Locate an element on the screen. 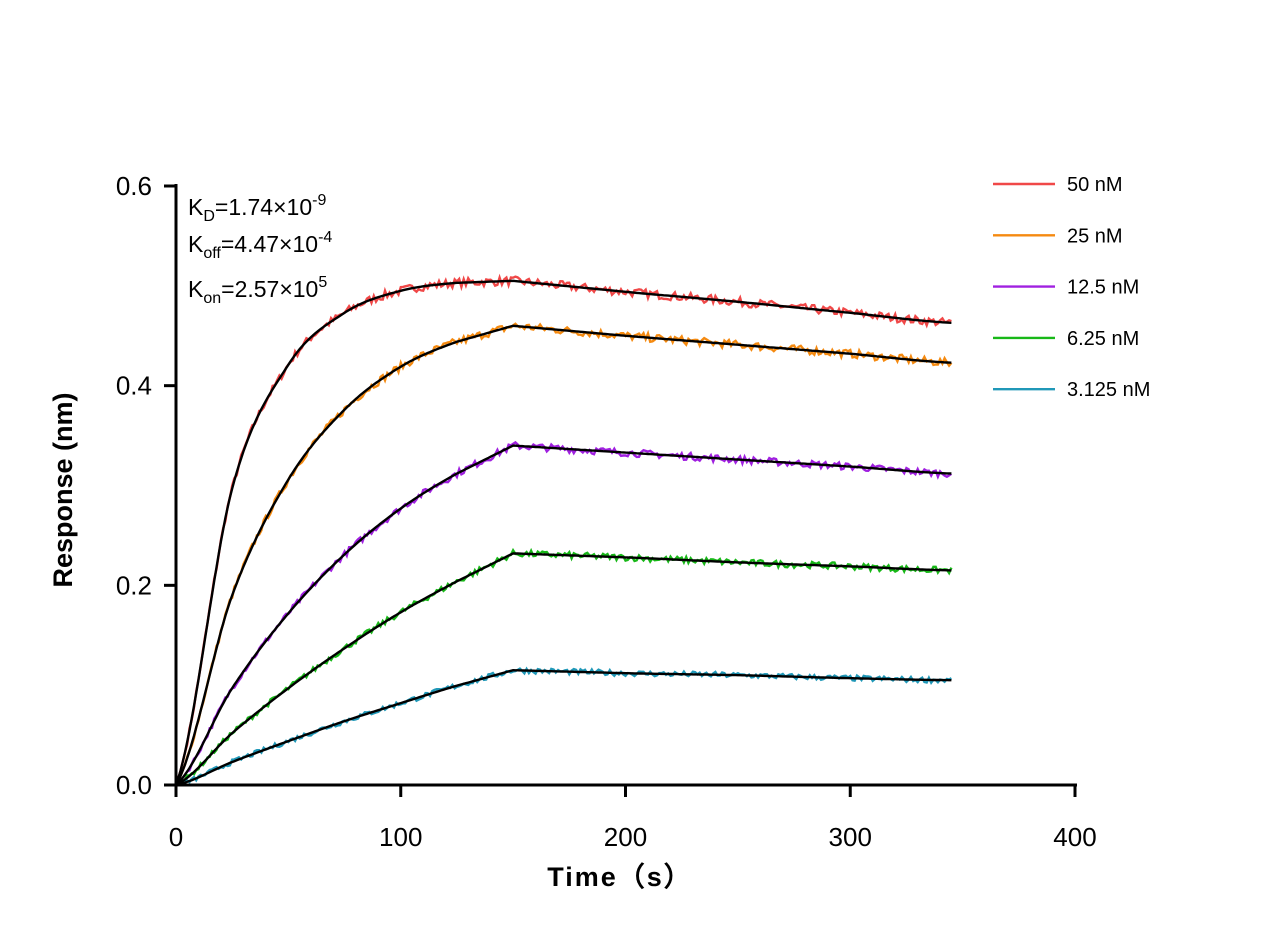  legend-label: 25 nM is located at coordinates (1095, 236).